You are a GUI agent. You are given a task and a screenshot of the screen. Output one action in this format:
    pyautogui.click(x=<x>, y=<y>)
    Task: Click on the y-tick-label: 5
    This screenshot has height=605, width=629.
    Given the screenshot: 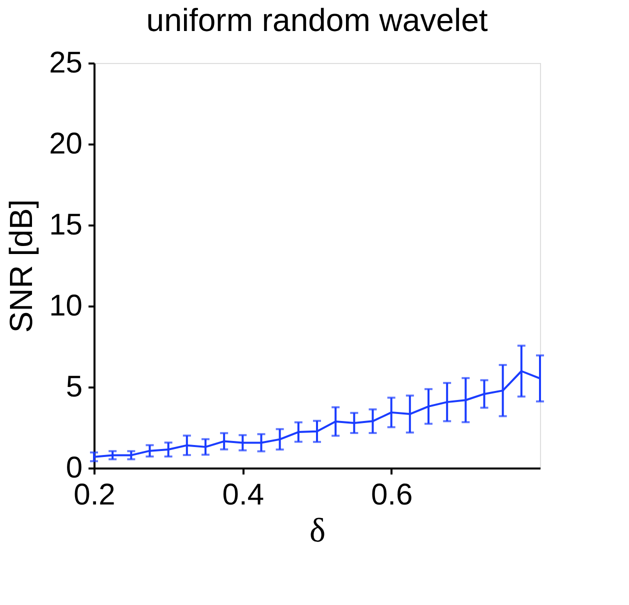 What is the action you would take?
    pyautogui.click(x=74, y=387)
    